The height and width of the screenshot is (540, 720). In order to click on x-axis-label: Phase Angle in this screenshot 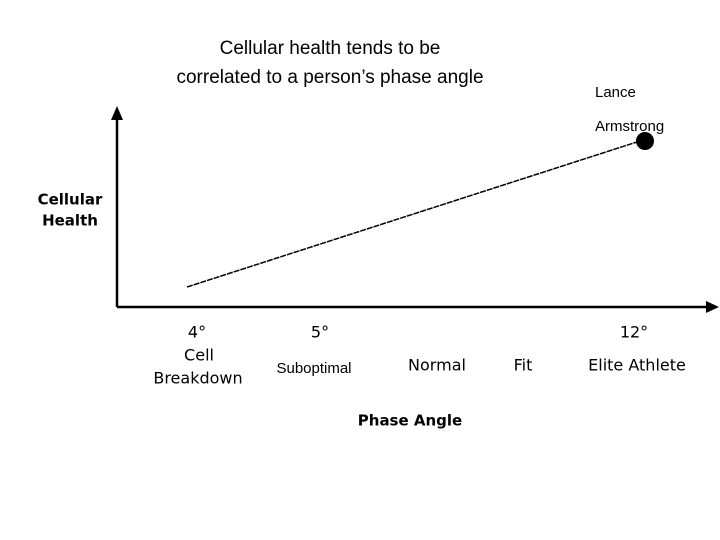, I will do `click(410, 421)`.